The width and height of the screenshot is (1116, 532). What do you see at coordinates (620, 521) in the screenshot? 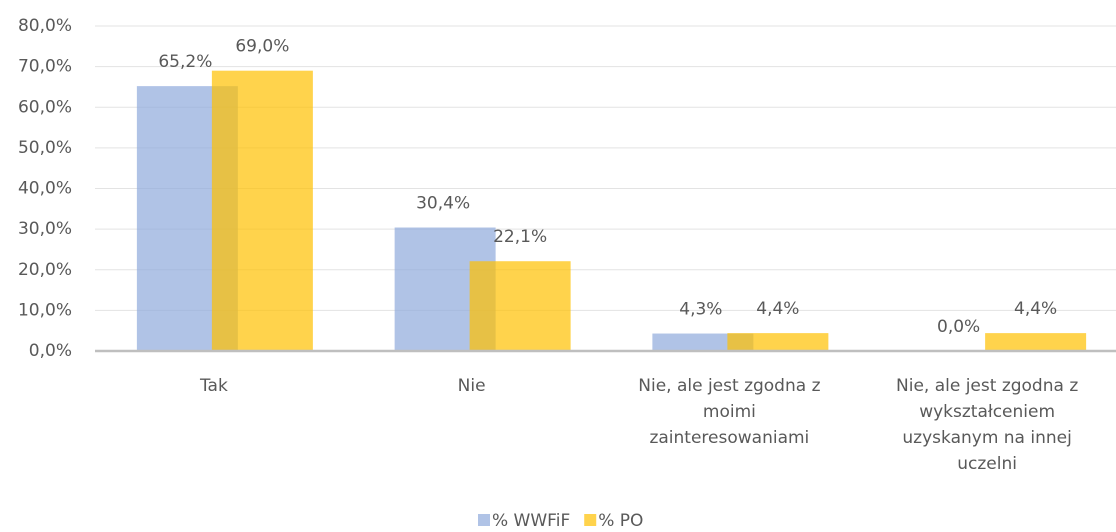
I see `legend-label: % PO` at bounding box center [620, 521].